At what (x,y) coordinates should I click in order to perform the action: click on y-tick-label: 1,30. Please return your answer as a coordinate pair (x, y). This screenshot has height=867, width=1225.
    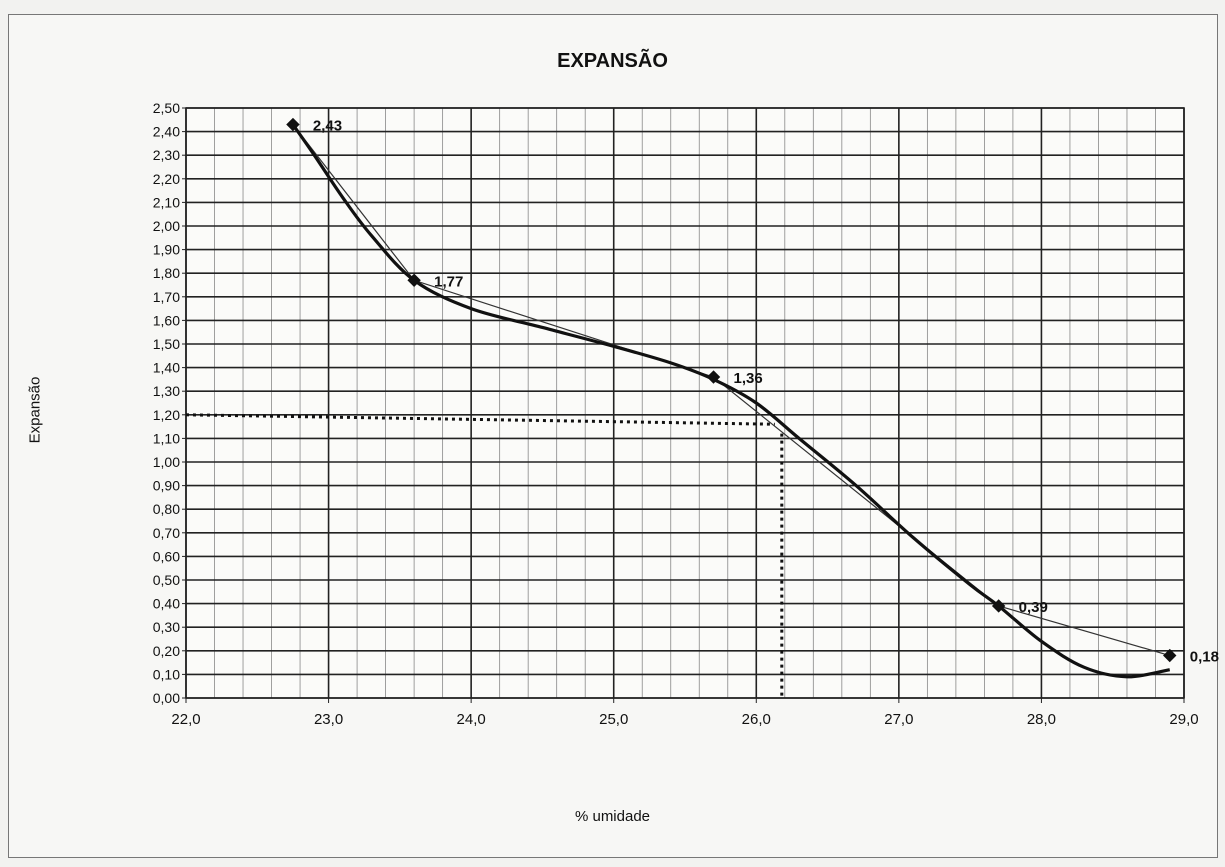
    Looking at the image, I should click on (166, 391).